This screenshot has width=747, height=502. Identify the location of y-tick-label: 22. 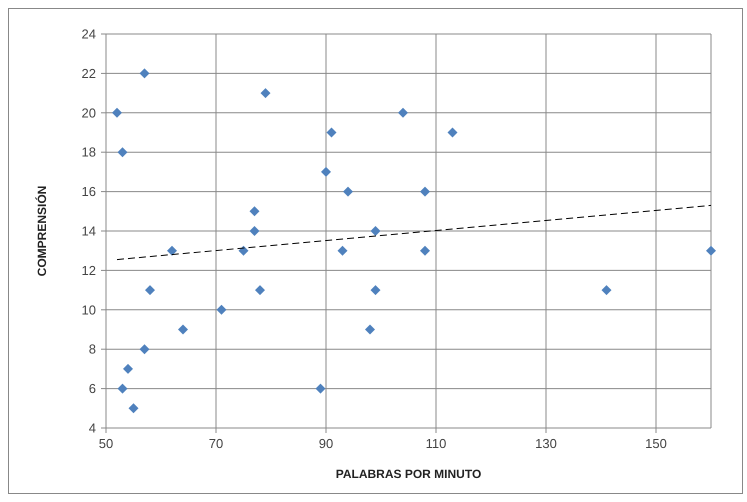
(89, 73).